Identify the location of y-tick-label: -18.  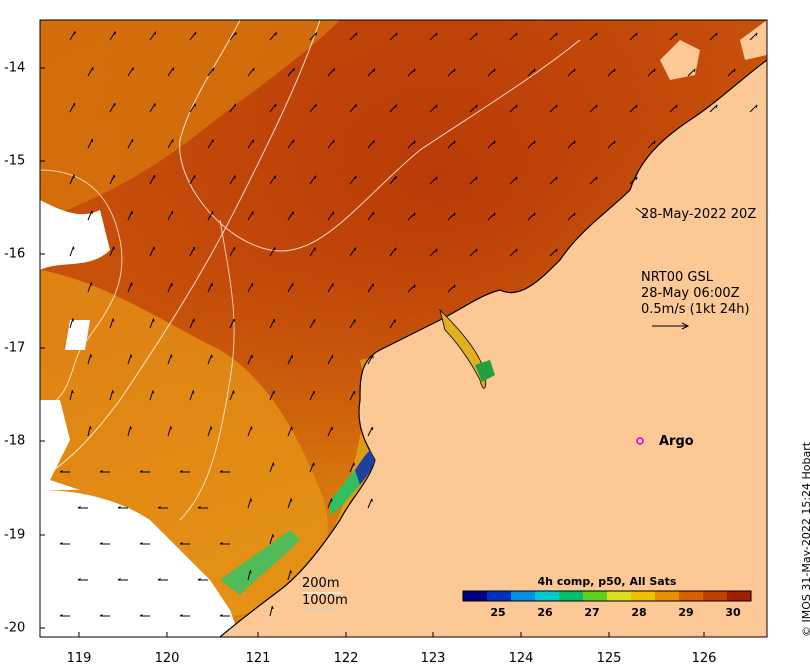
(15, 441).